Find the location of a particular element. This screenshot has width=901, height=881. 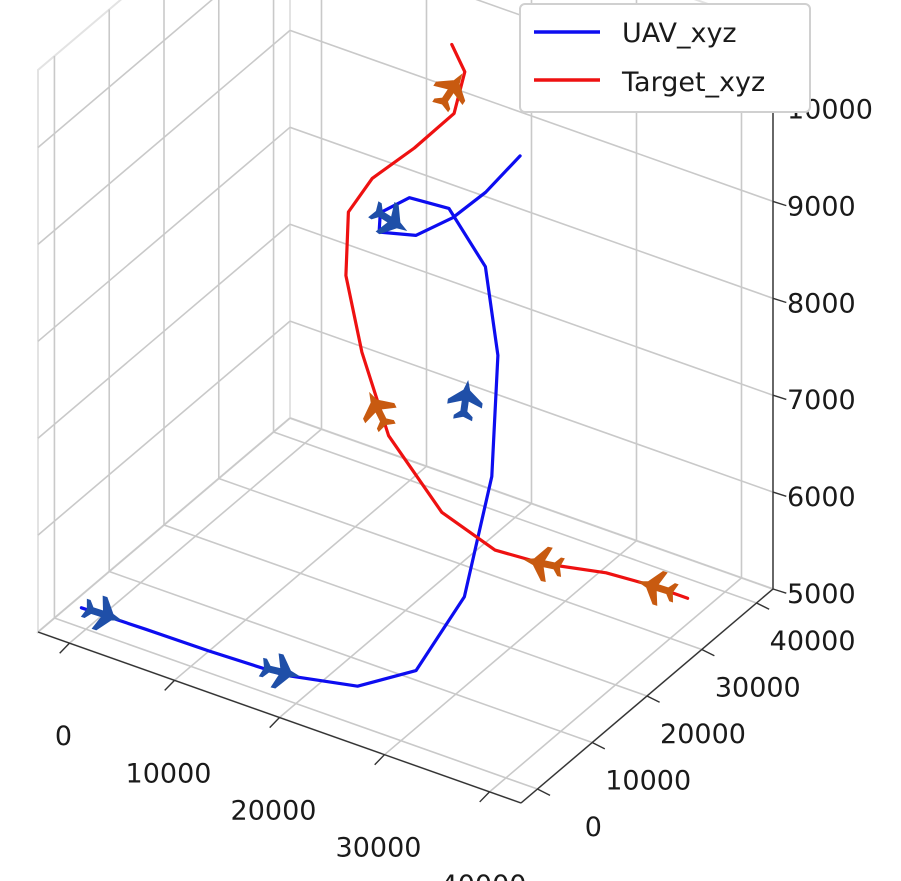

y-tick-label-0: 0 is located at coordinates (593, 827).